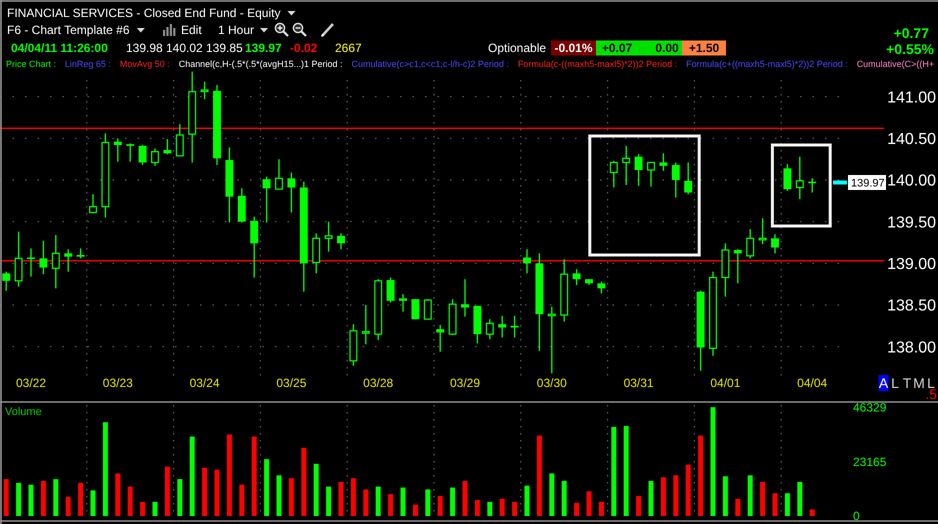  What do you see at coordinates (304, 48) in the screenshot?
I see `text: -0.02` at bounding box center [304, 48].